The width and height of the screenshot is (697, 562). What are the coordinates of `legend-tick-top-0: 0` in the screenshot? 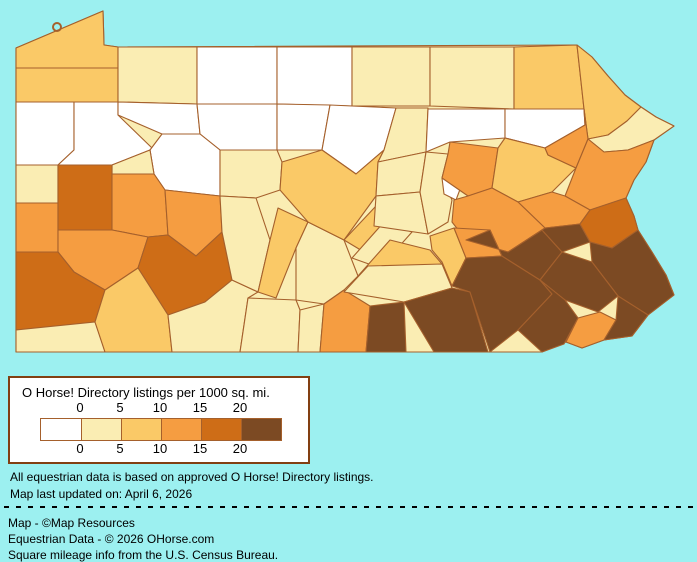 It's located at (80, 407).